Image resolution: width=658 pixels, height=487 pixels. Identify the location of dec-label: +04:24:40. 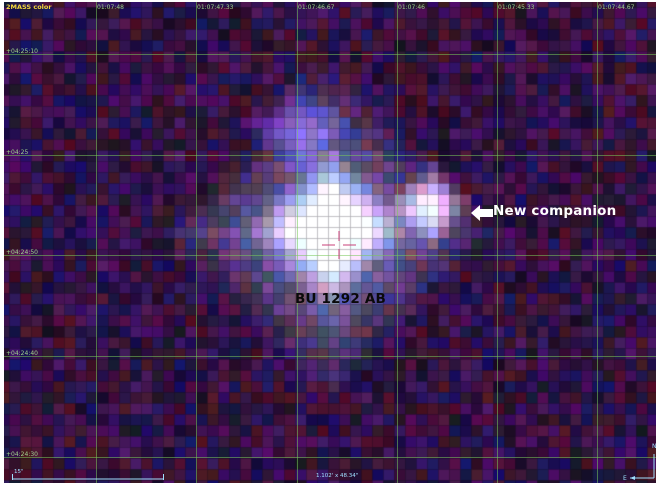
(22, 353).